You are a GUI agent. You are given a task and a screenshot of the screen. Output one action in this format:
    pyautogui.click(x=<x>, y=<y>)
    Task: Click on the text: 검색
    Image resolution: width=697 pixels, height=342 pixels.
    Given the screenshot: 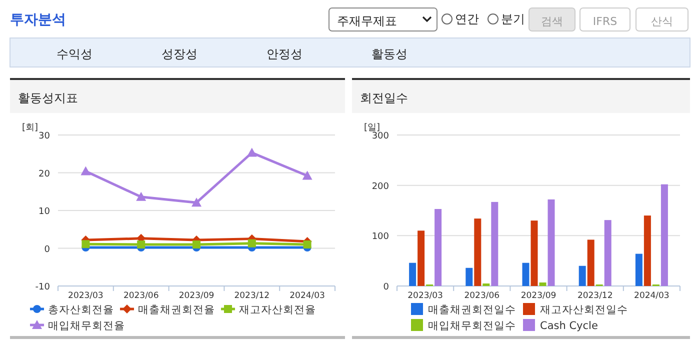 What is the action you would take?
    pyautogui.click(x=552, y=21)
    